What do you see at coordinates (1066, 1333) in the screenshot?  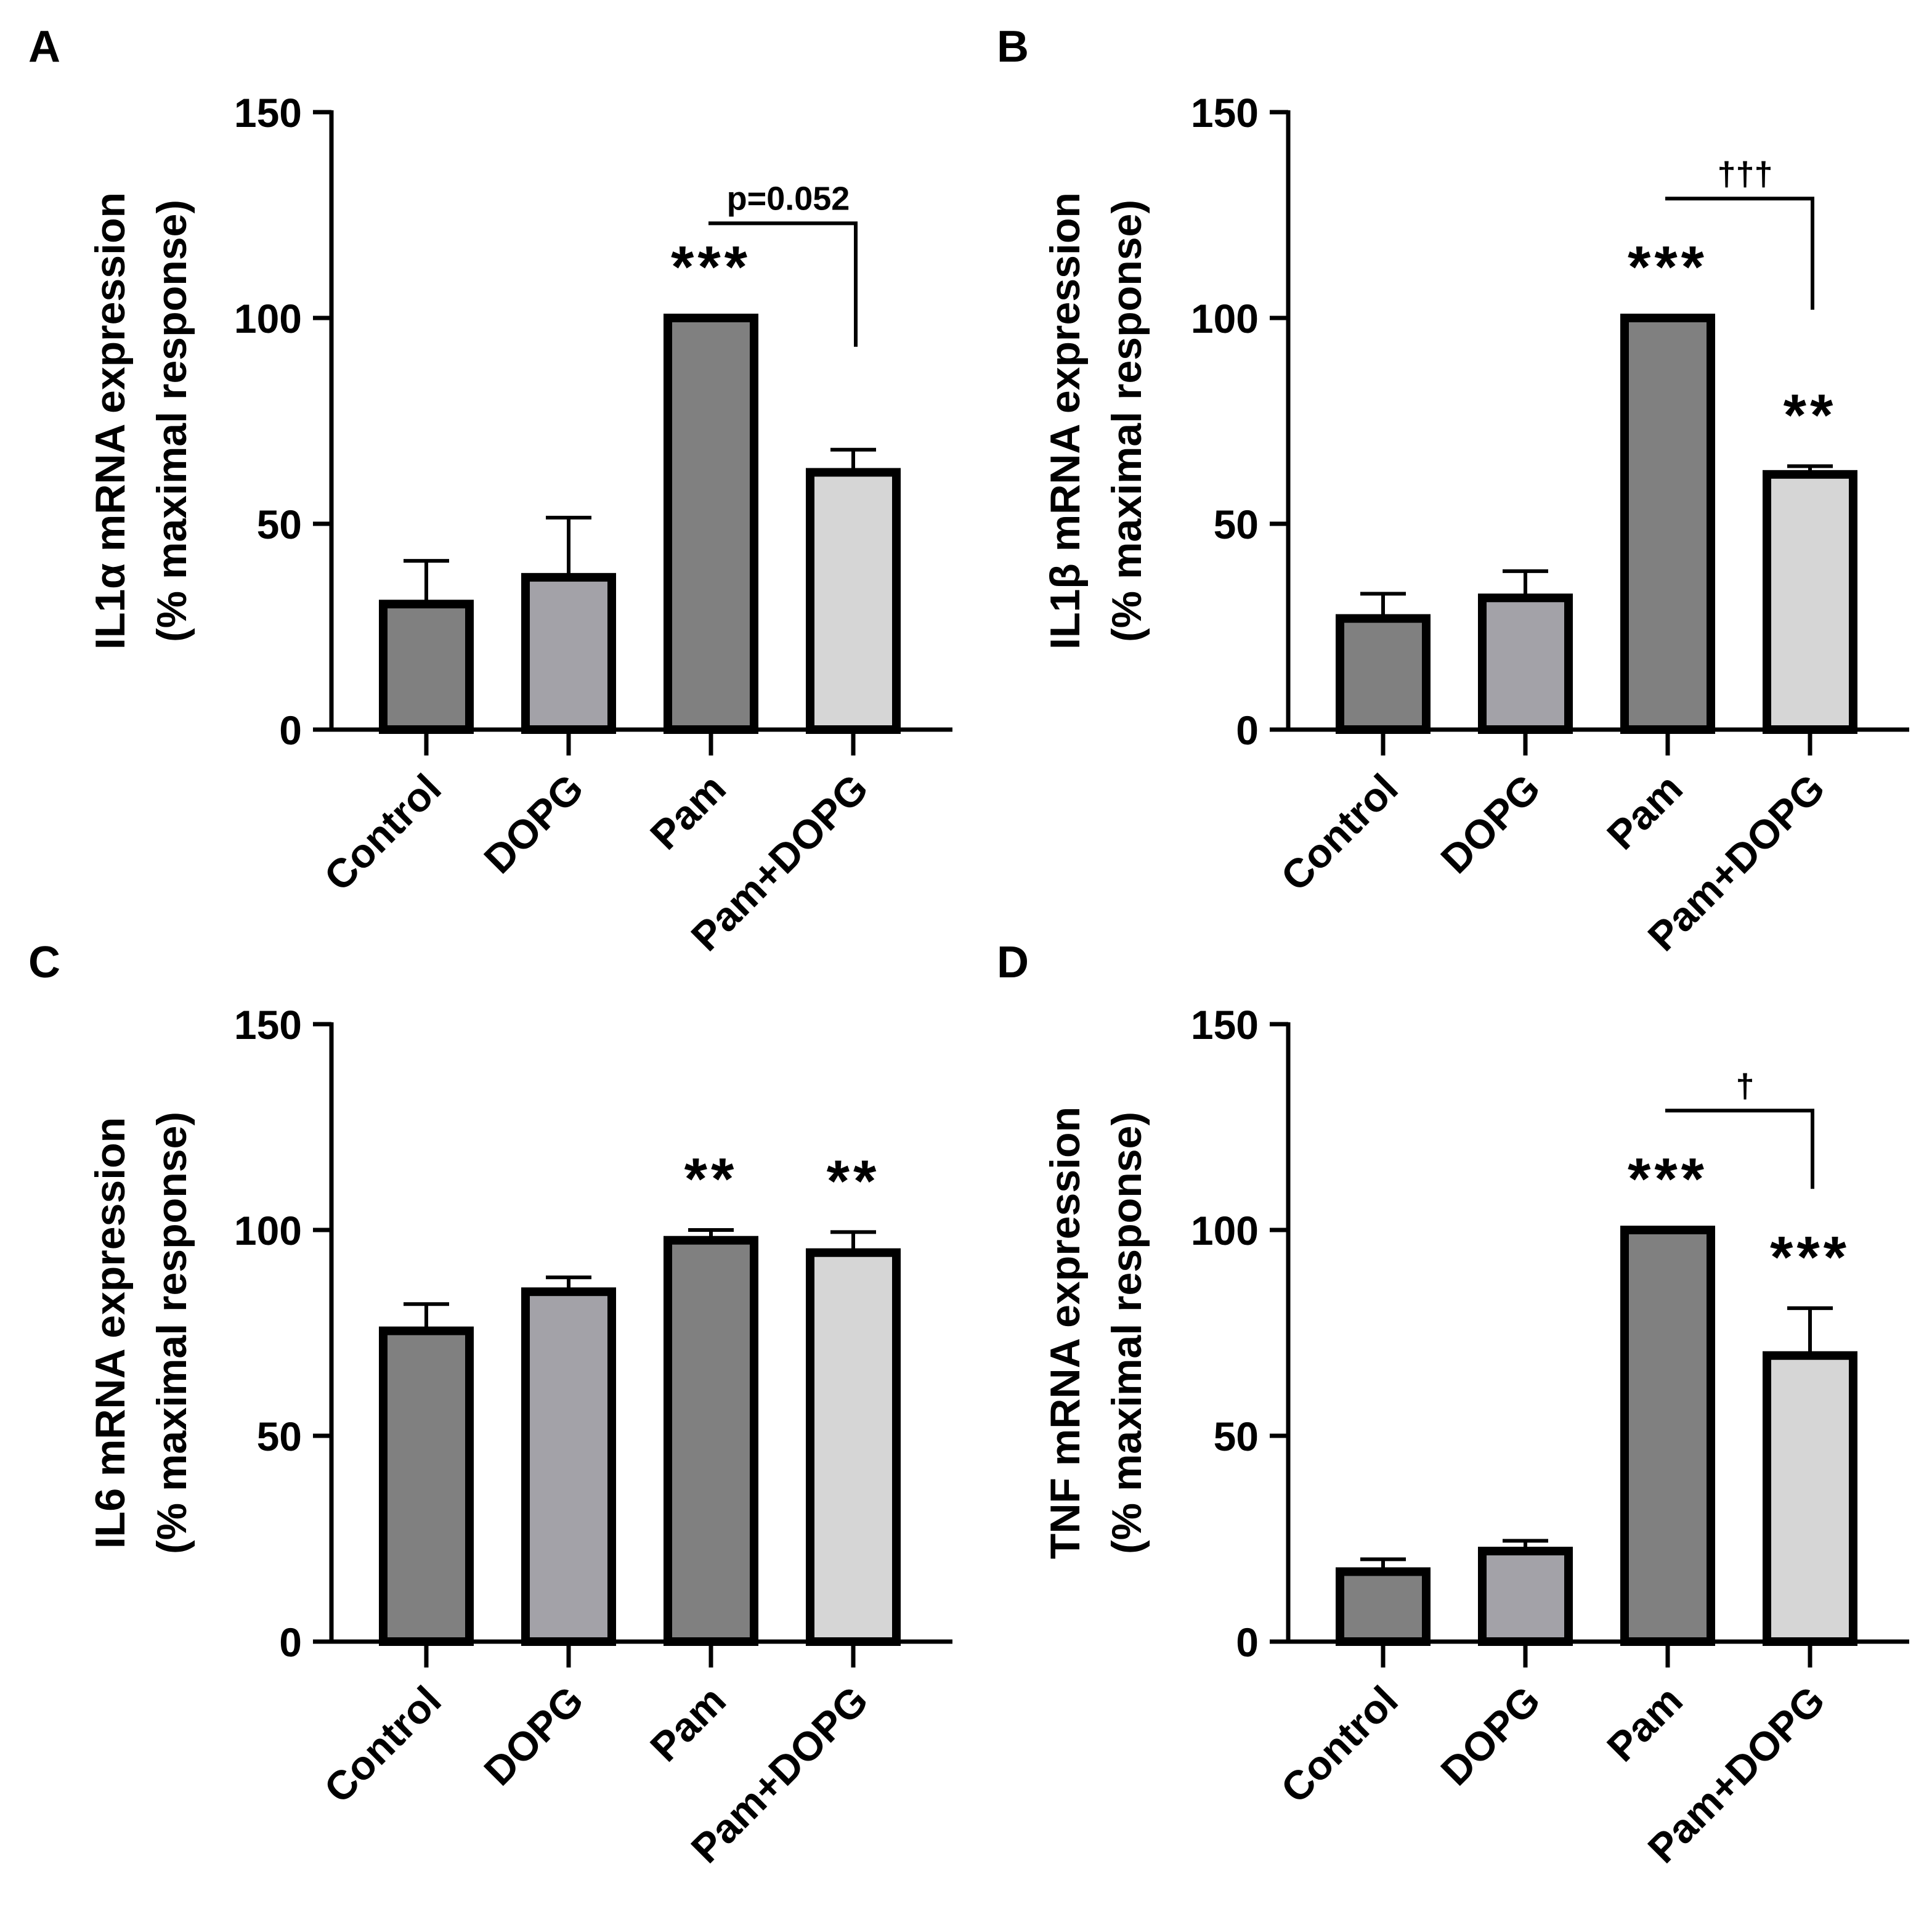 I see `y-axis-title: TNF mRNA expression` at bounding box center [1066, 1333].